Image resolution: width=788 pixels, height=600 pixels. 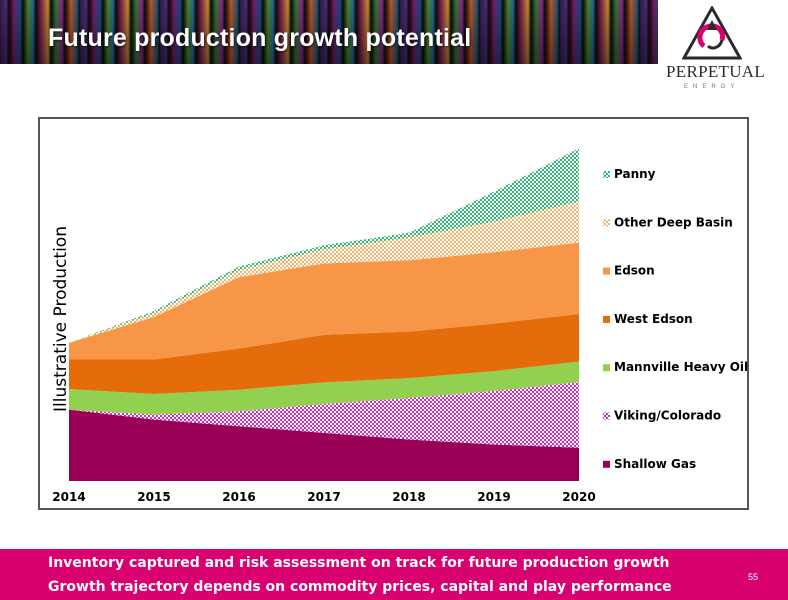 What do you see at coordinates (712, 87) in the screenshot?
I see `logo-subtitle: ENERGY` at bounding box center [712, 87].